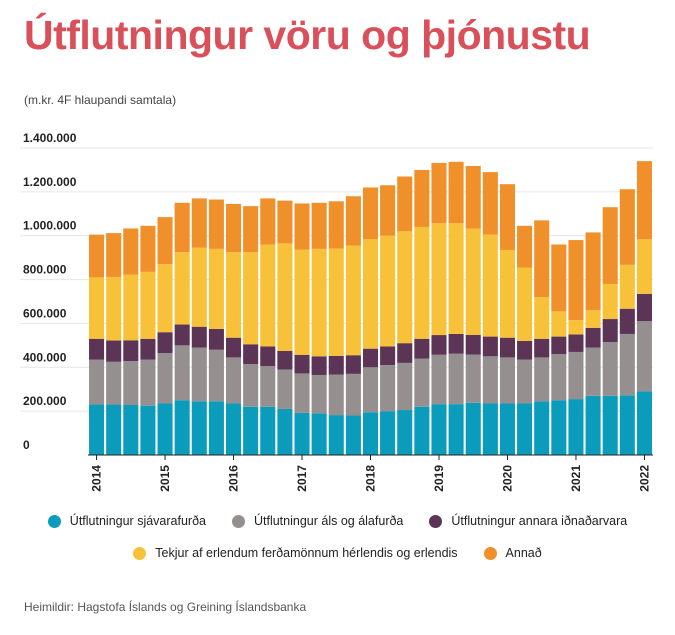 This screenshot has height=635, width=675. What do you see at coordinates (490, 553) in the screenshot?
I see `legend-swatch-annad` at bounding box center [490, 553].